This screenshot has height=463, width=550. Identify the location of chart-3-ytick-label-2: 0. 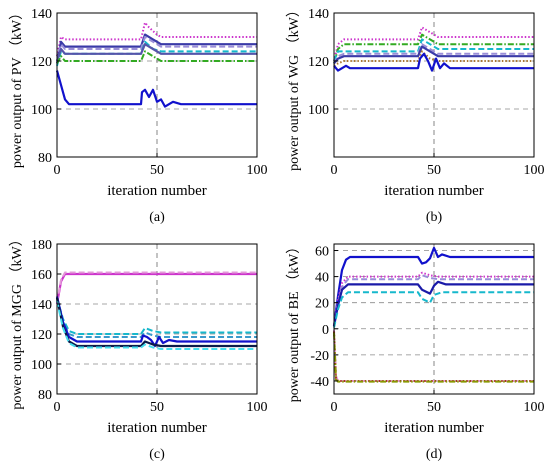
(325, 330).